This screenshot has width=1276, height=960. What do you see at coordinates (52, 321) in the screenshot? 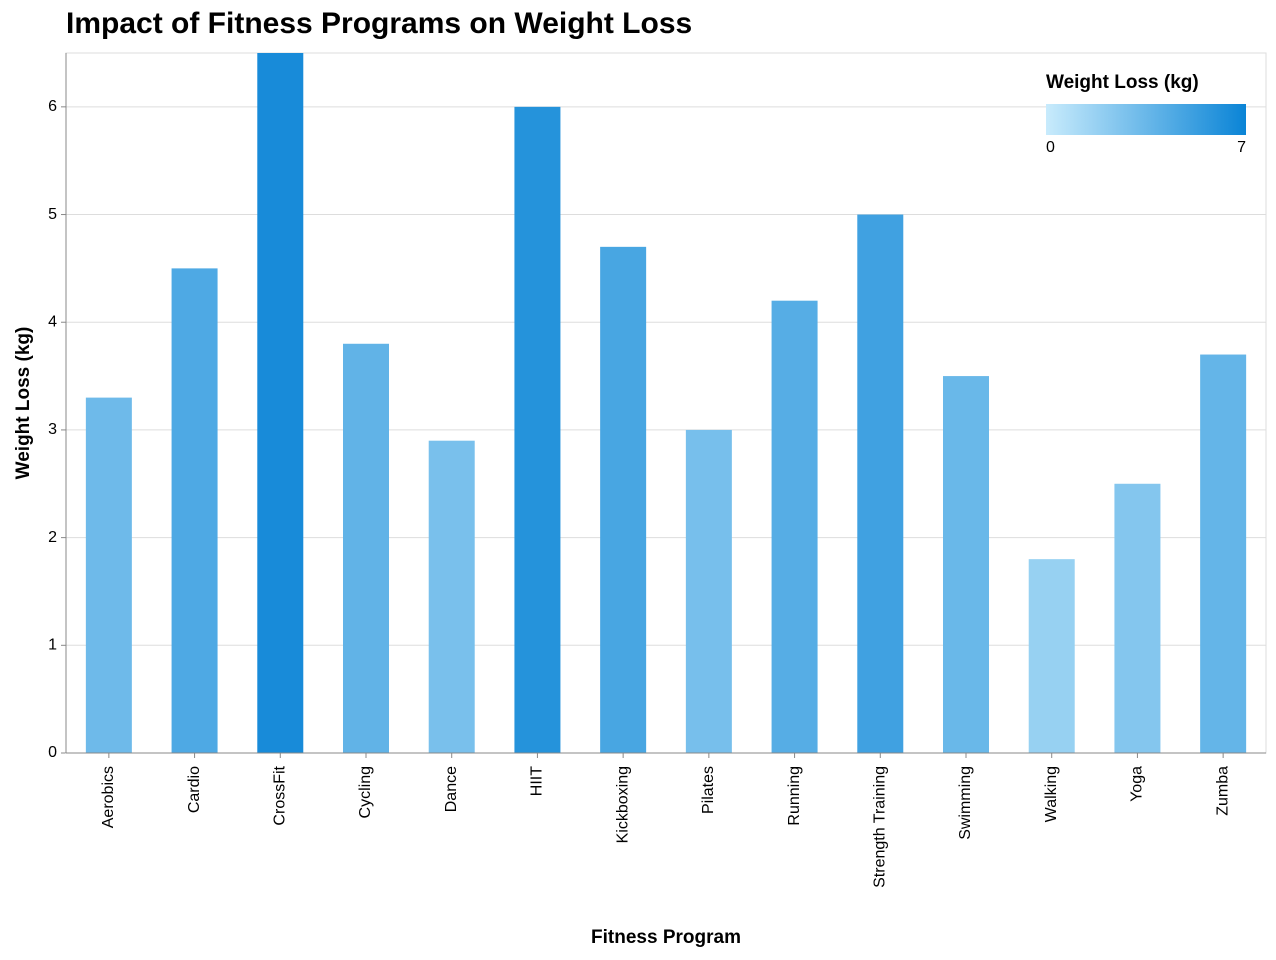
I see `y-tick-label: 4` at bounding box center [52, 321].